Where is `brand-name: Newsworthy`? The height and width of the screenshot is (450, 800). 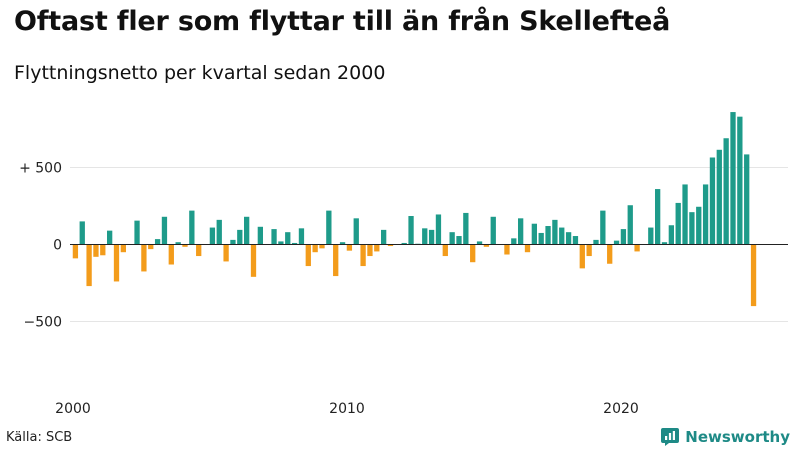
brand-name: Newsworthy is located at coordinates (737, 437).